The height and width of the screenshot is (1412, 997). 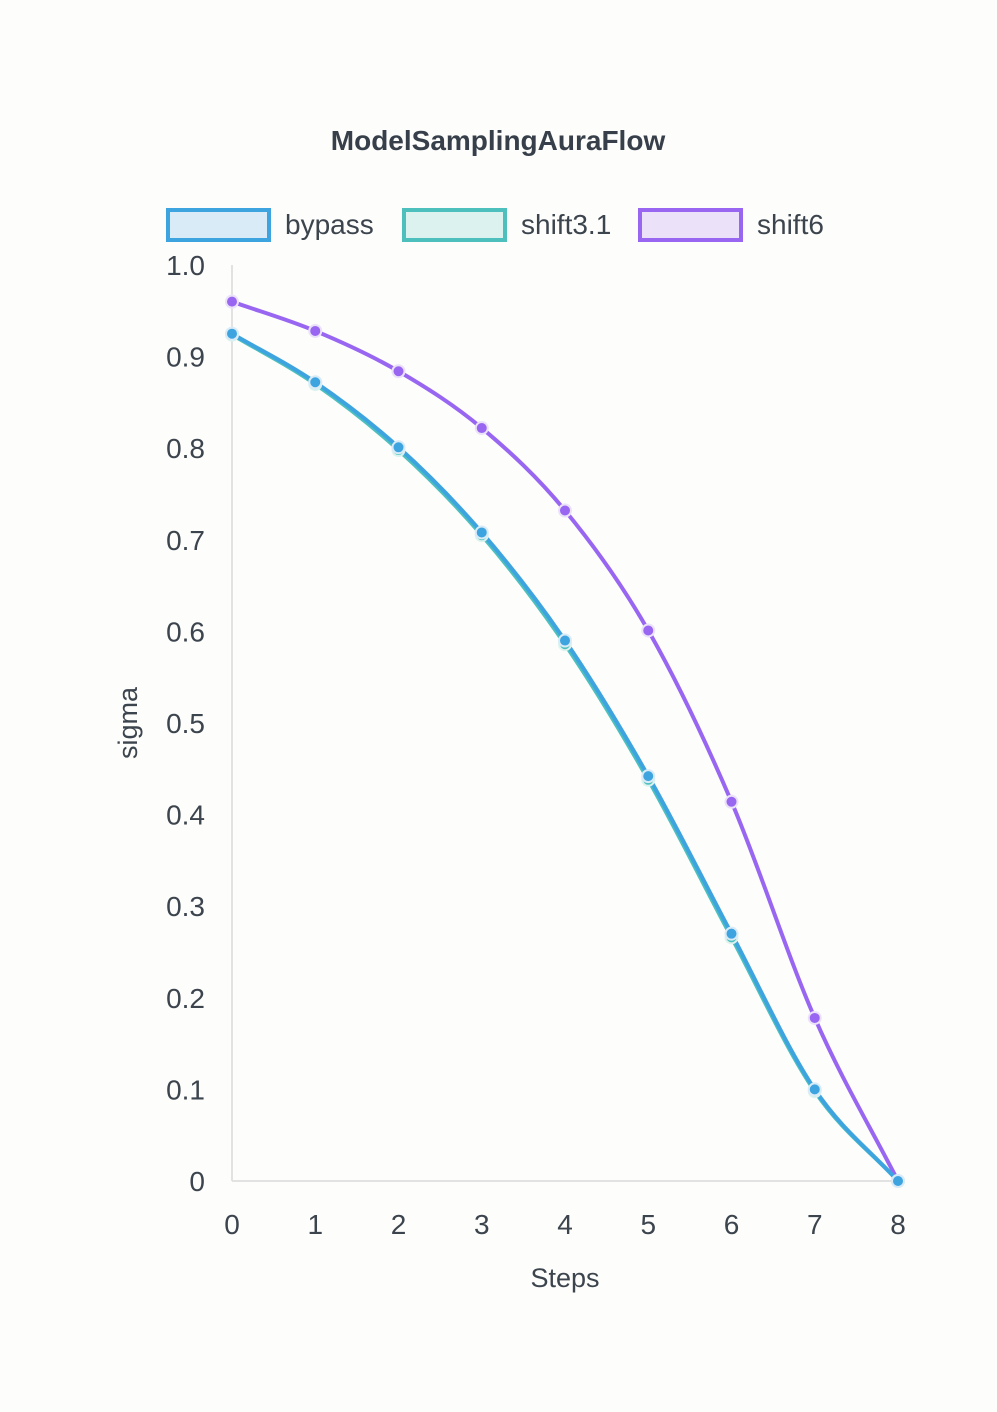 What do you see at coordinates (185, 265) in the screenshot?
I see `y-tick-label: 1.0` at bounding box center [185, 265].